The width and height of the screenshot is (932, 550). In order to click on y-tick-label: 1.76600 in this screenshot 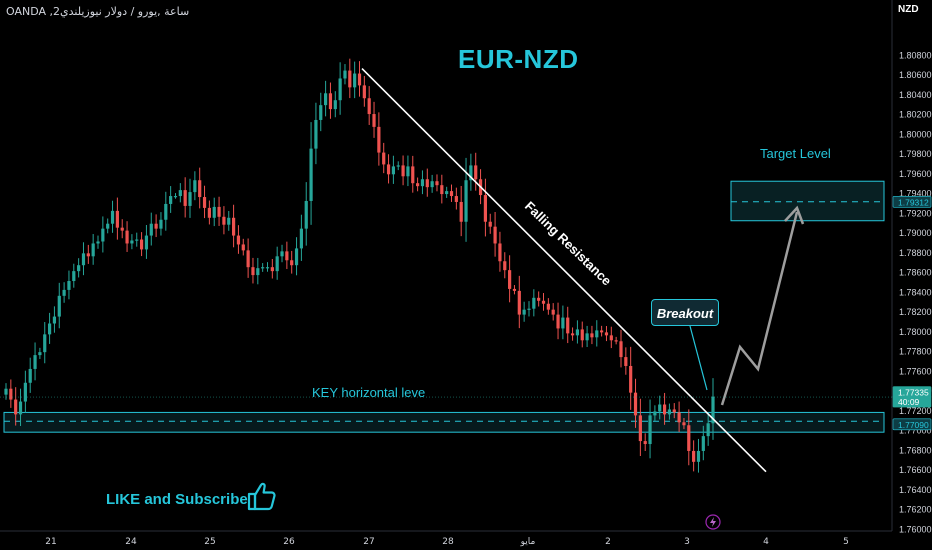, I will do `click(915, 470)`.